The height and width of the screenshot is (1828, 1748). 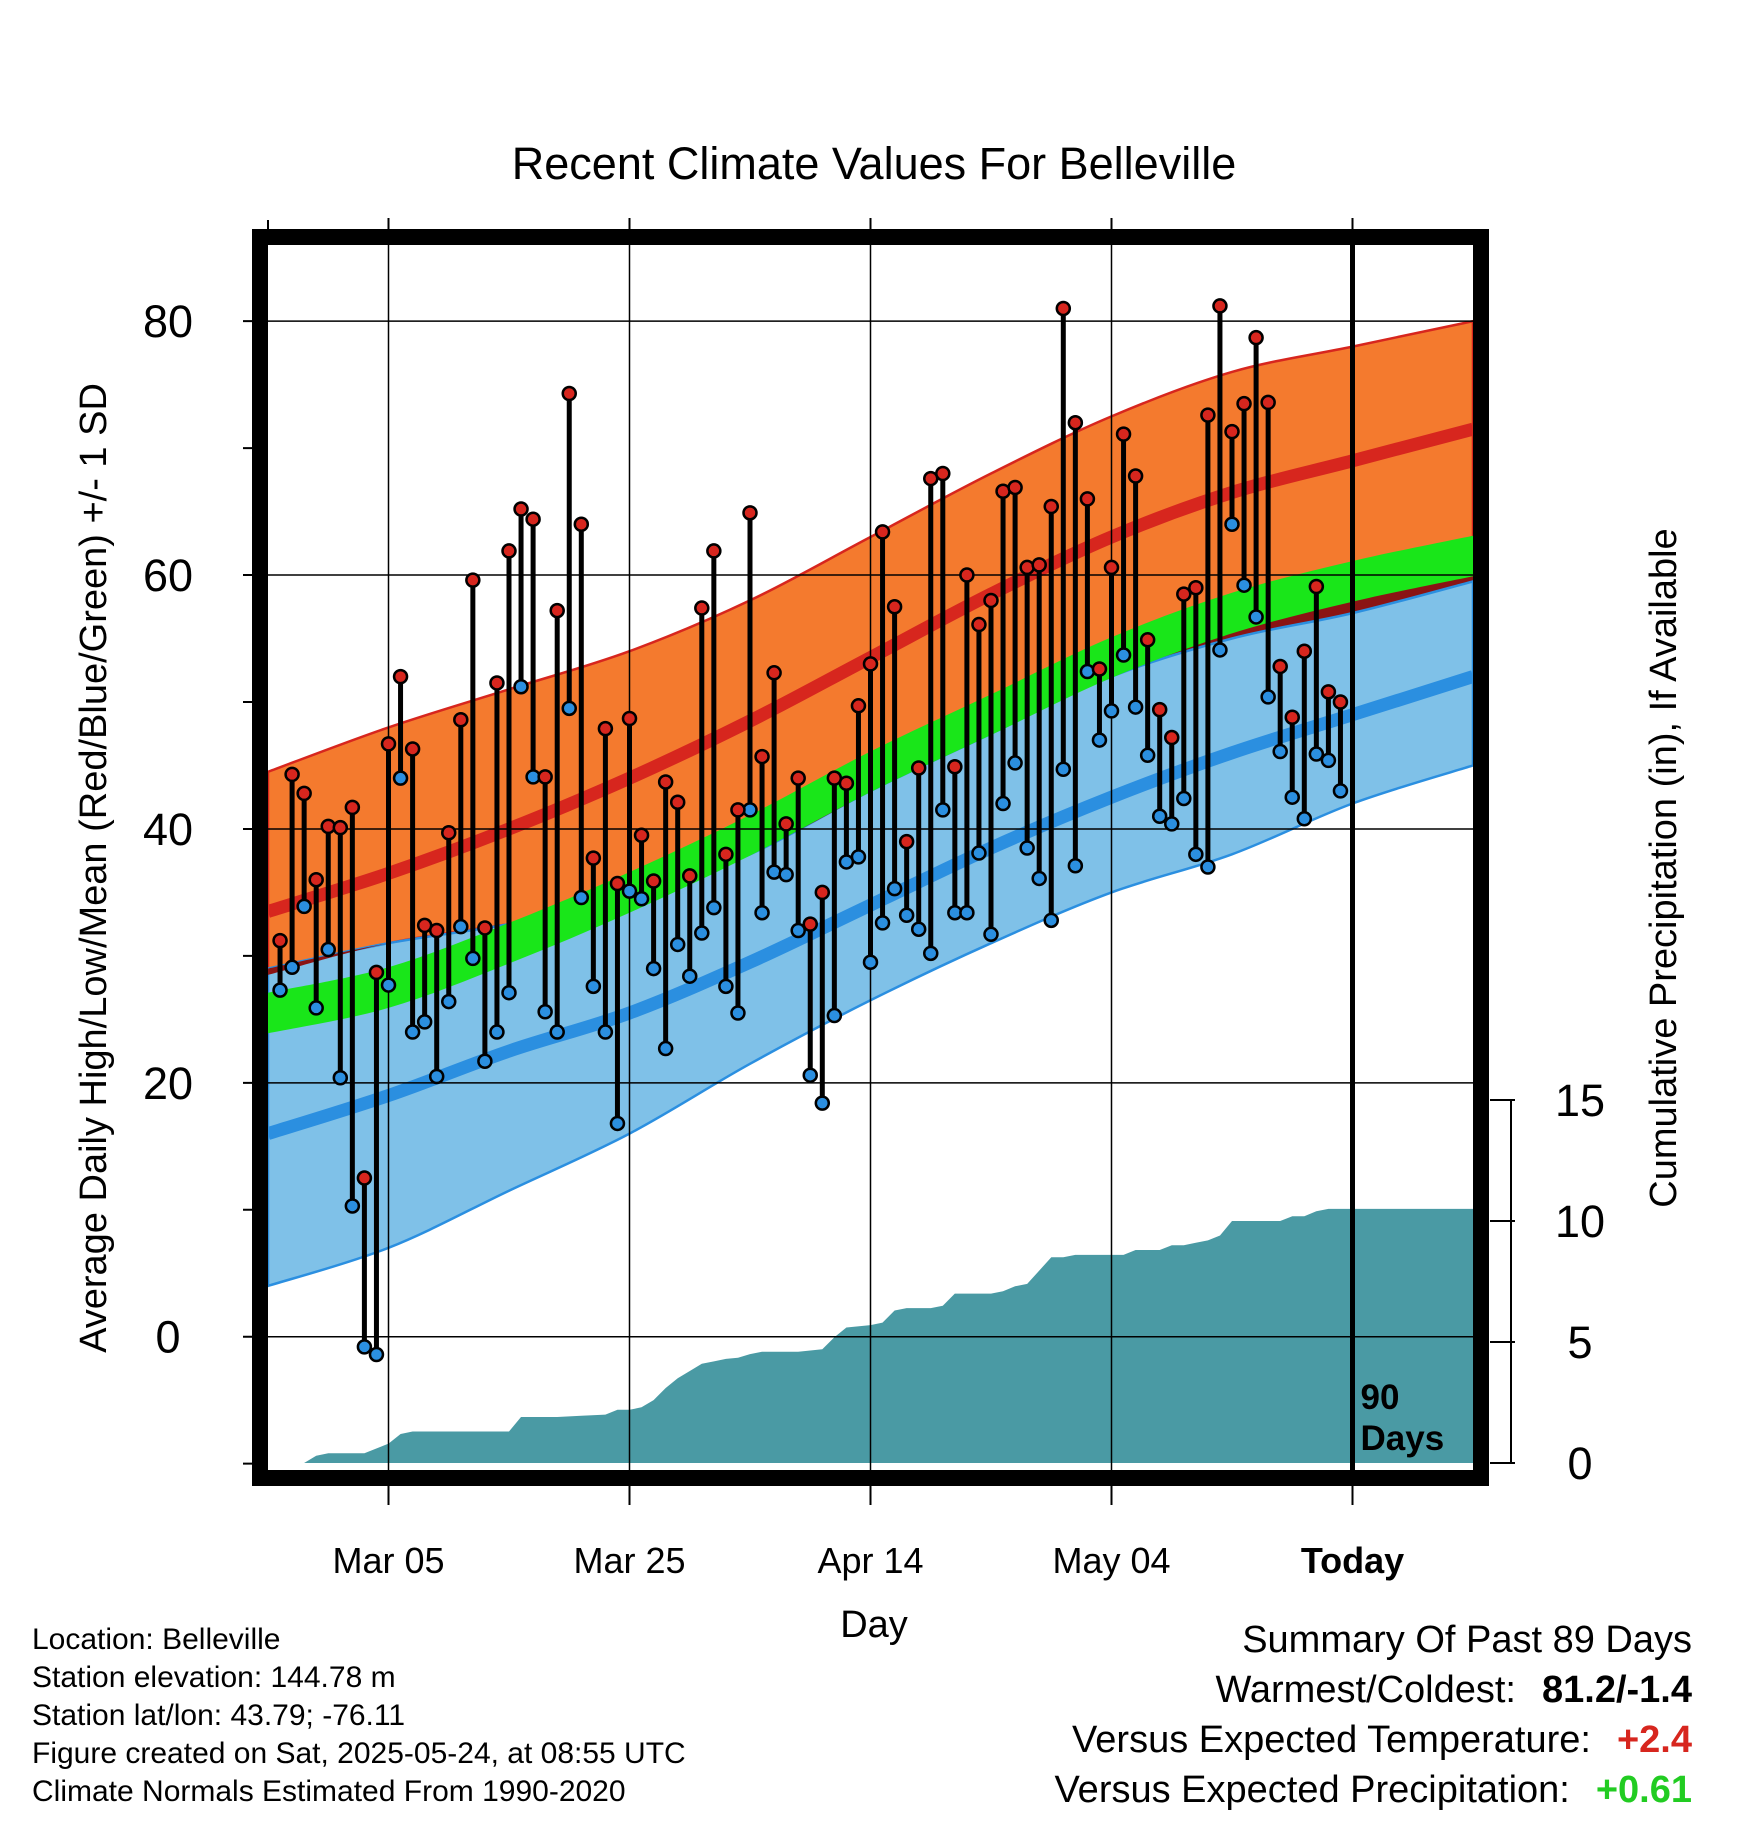 What do you see at coordinates (1352, 1560) in the screenshot?
I see `x-tick-label: Today` at bounding box center [1352, 1560].